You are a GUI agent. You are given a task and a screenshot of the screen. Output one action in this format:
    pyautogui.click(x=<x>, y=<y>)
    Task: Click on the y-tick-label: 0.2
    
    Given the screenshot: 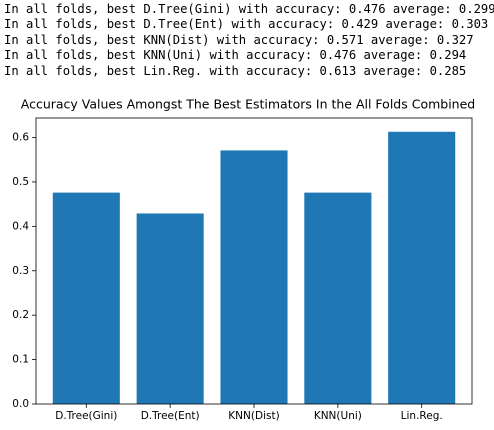 What is the action you would take?
    pyautogui.click(x=20, y=315)
    